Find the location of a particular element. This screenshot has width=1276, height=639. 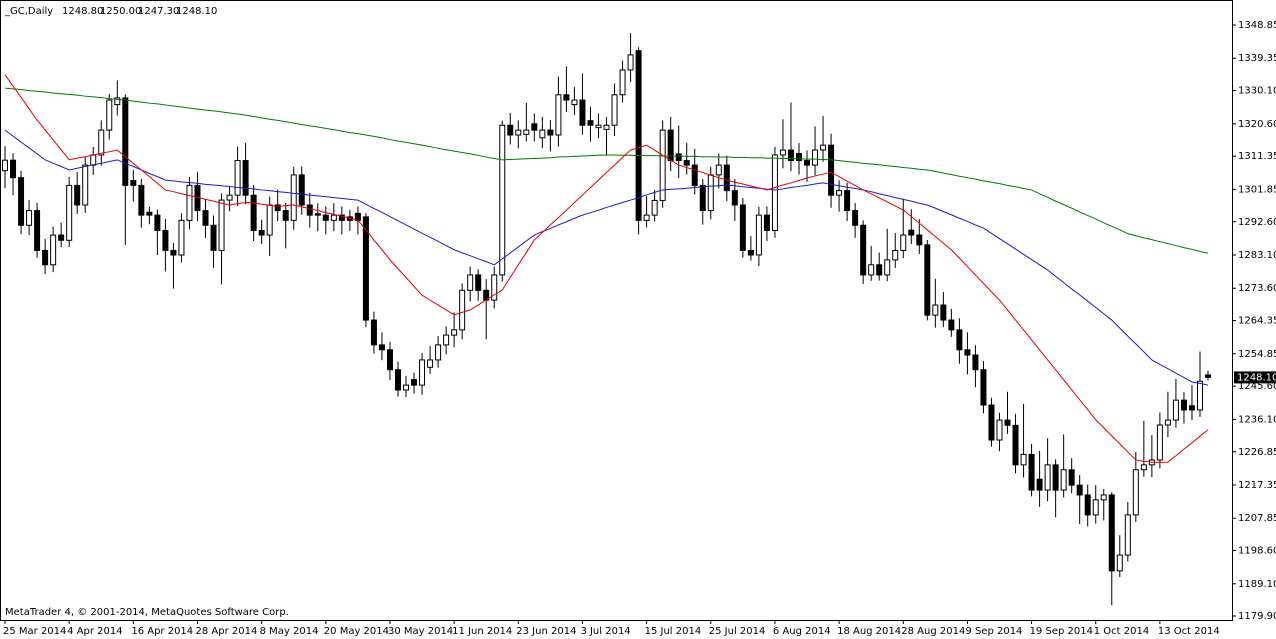

x-tick-label: 11 Jun 2014 is located at coordinates (482, 631).